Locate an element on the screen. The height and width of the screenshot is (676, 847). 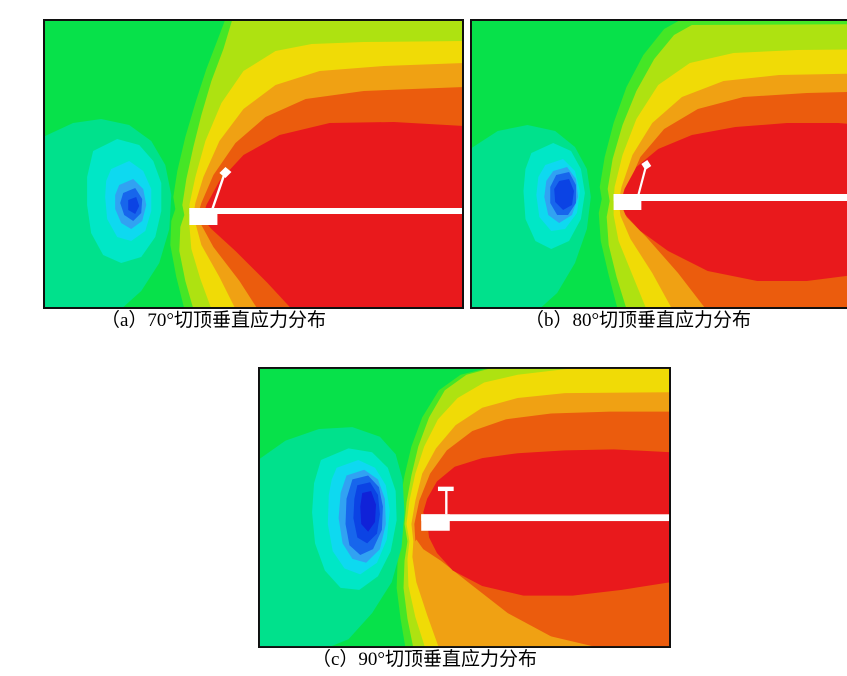
caption-panel-c: （c）90°切顶垂直应力分布 is located at coordinates (424, 659).